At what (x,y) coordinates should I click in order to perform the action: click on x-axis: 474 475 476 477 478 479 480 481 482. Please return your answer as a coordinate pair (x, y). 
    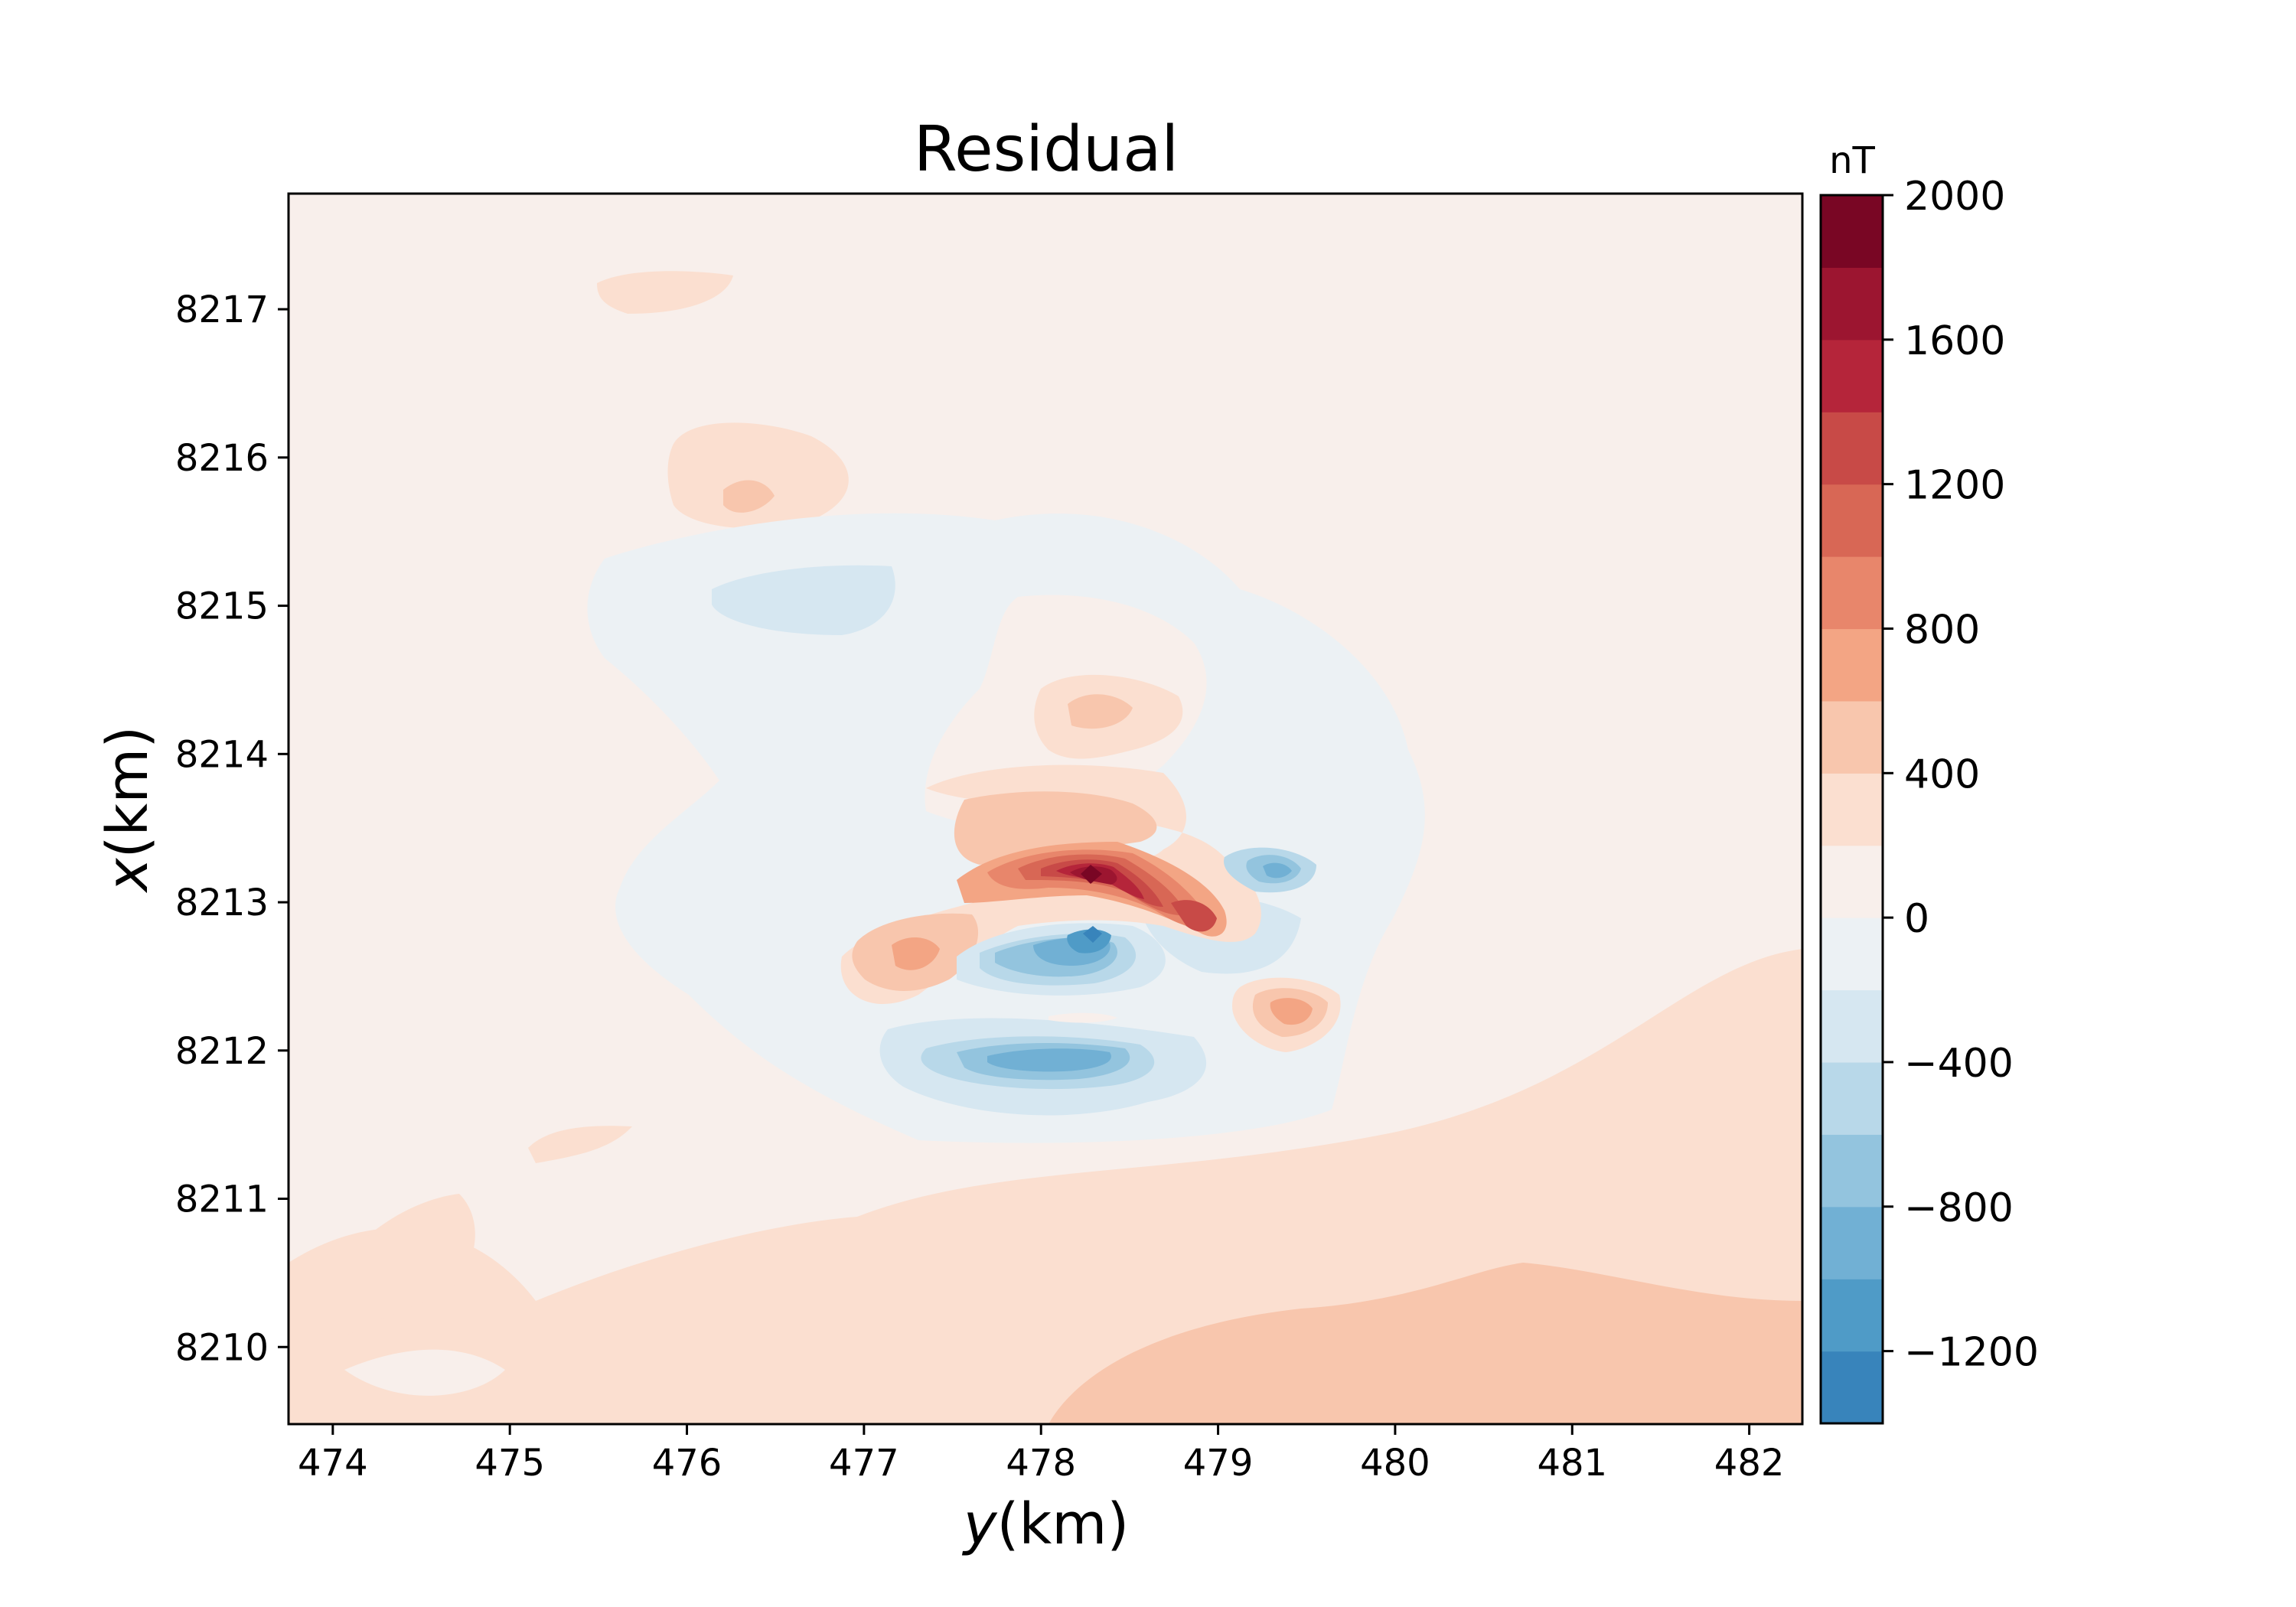
    Looking at the image, I should click on (1041, 1454).